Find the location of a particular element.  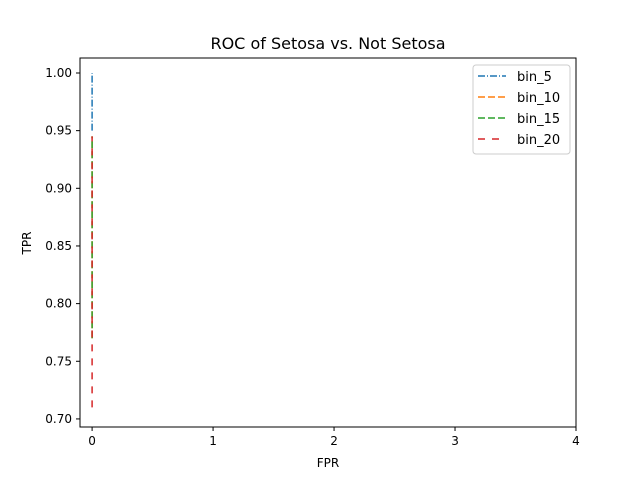

y-axis-ticks: 0.70 0.75 0.80 0.85 0.90 0.95 1.00 is located at coordinates (62, 246).